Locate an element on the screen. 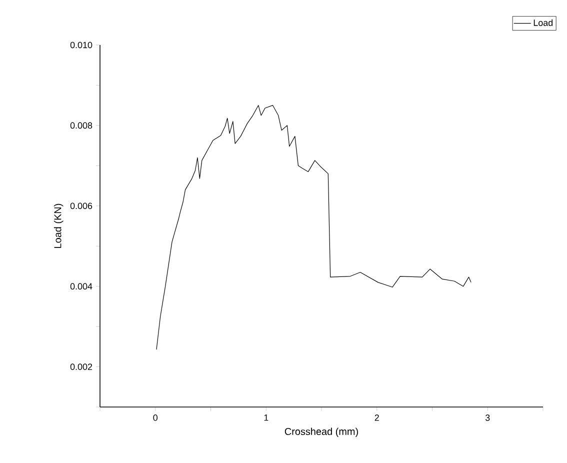  legend-label: Load is located at coordinates (543, 22).